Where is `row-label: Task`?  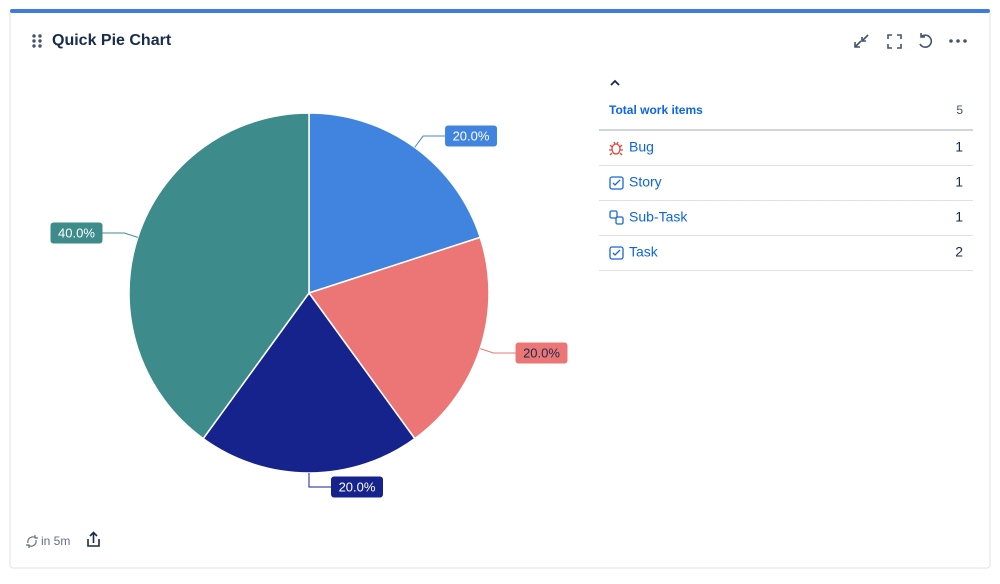
row-label: Task is located at coordinates (644, 252).